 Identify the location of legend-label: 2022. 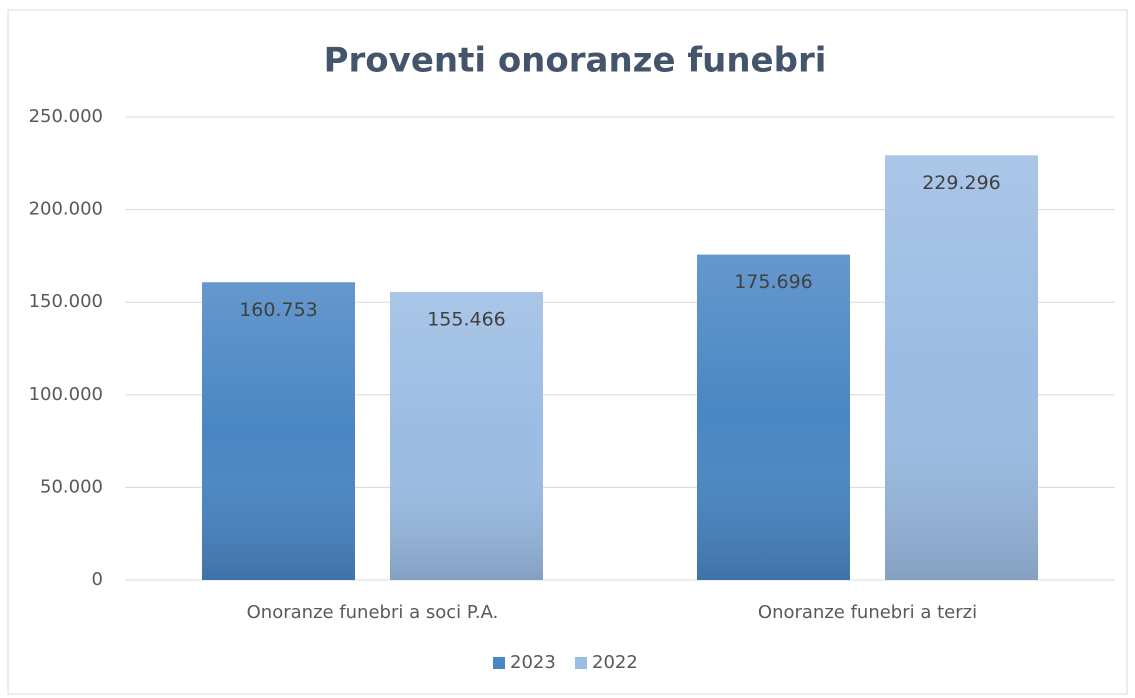
(615, 662).